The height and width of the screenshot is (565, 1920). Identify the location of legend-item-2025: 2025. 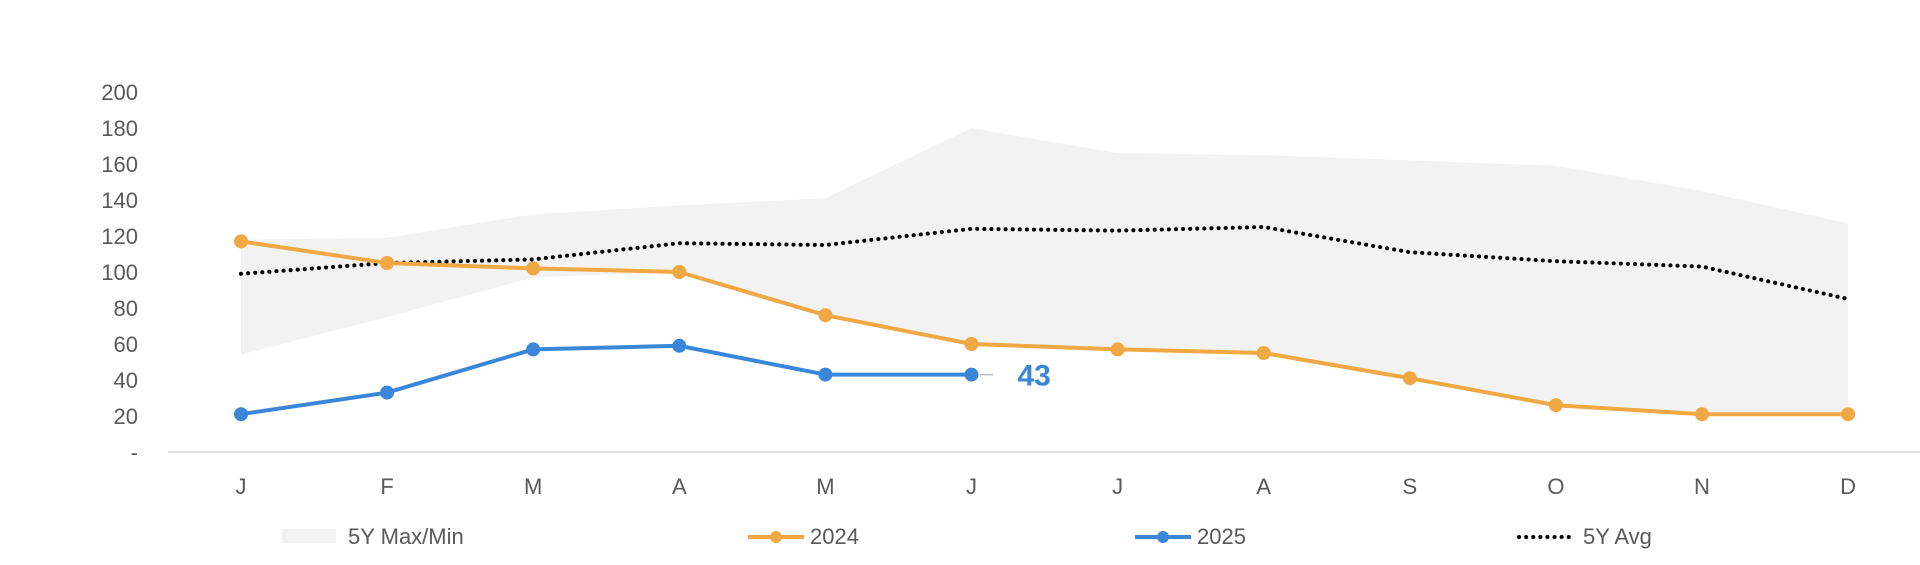
(1189, 537).